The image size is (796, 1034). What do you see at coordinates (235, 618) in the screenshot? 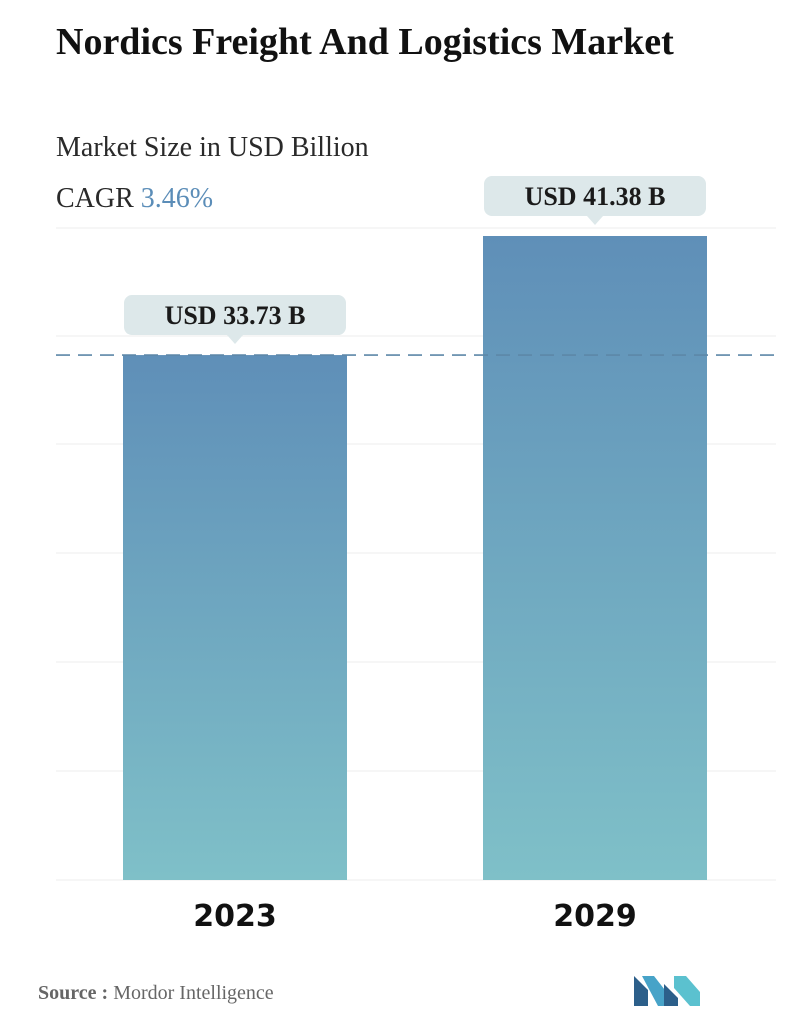
I see `bar-2023` at bounding box center [235, 618].